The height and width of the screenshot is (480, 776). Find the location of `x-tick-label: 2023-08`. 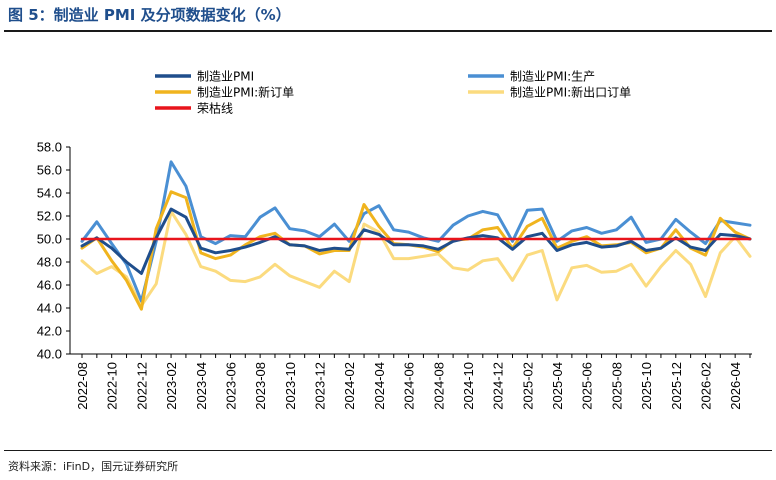

x-tick-label: 2023-08 is located at coordinates (260, 386).